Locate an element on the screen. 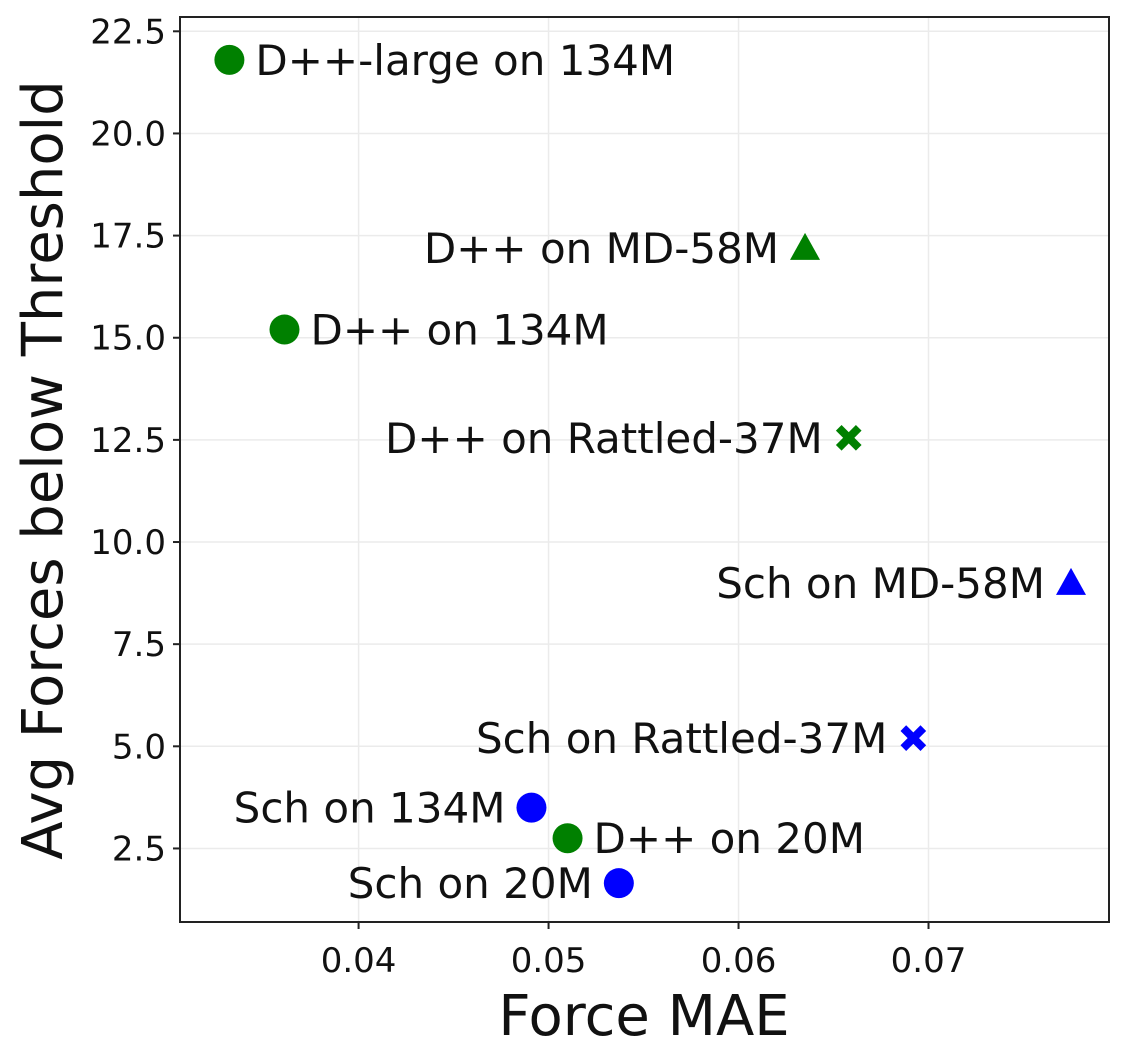  y-tick-label: 15.0 is located at coordinates (128, 339).